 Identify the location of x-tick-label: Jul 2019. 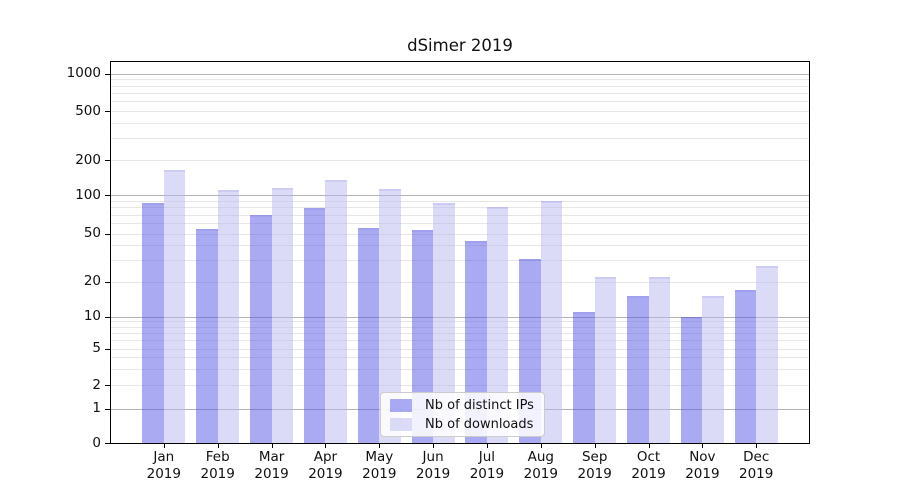
(487, 465).